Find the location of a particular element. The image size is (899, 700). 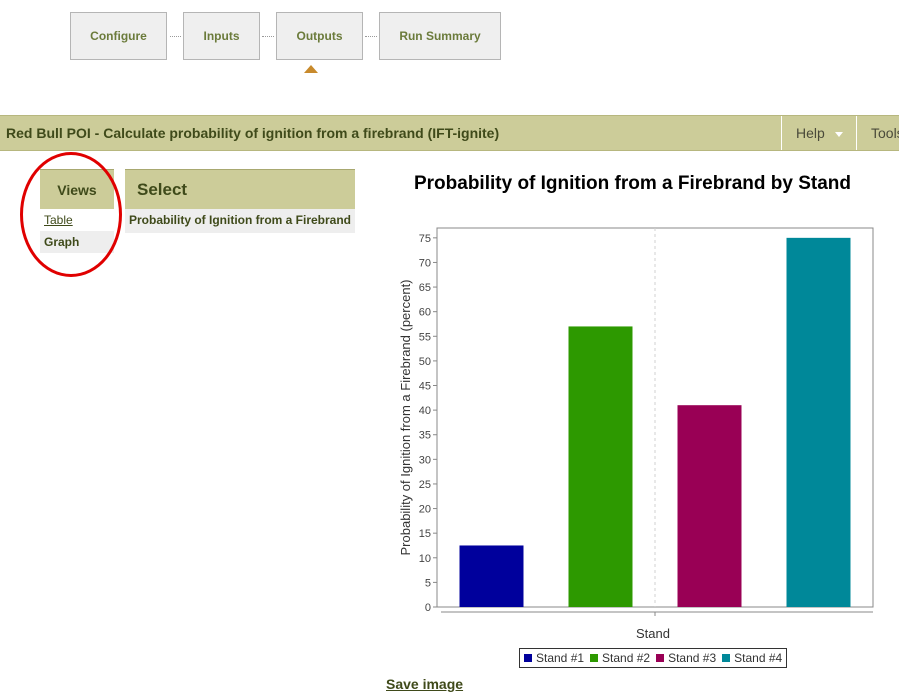

legend-label: Stand #1 is located at coordinates (560, 658).